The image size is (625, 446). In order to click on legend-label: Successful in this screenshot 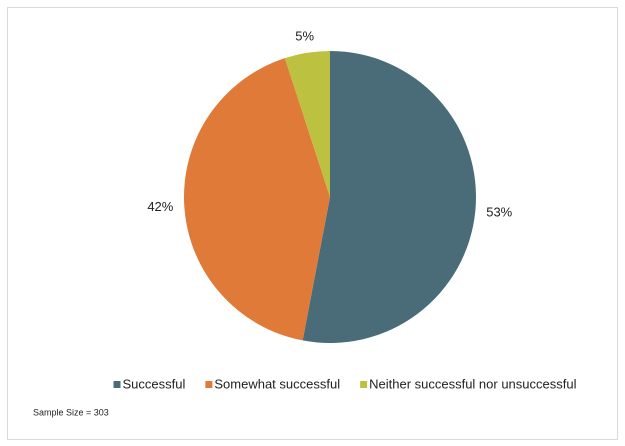, I will do `click(154, 383)`.